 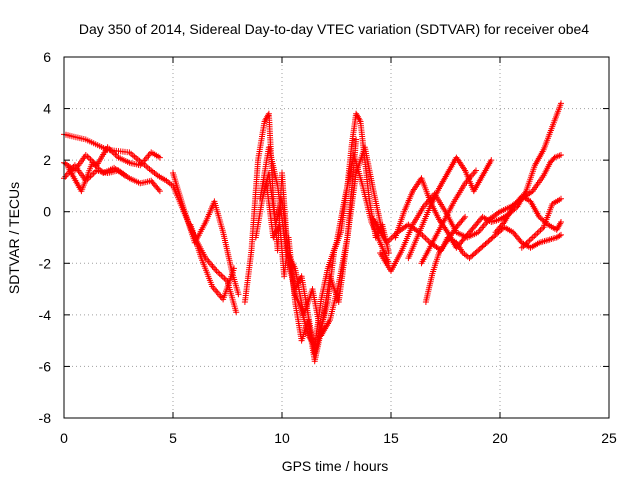 I want to click on series-s10, so click(x=308, y=237).